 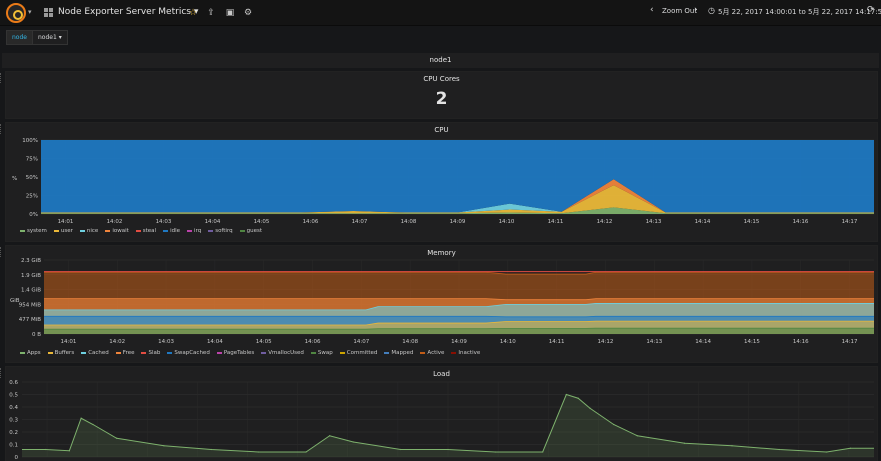 What do you see at coordinates (680, 11) in the screenshot?
I see `zoom-out-button: Zoom Out` at bounding box center [680, 11].